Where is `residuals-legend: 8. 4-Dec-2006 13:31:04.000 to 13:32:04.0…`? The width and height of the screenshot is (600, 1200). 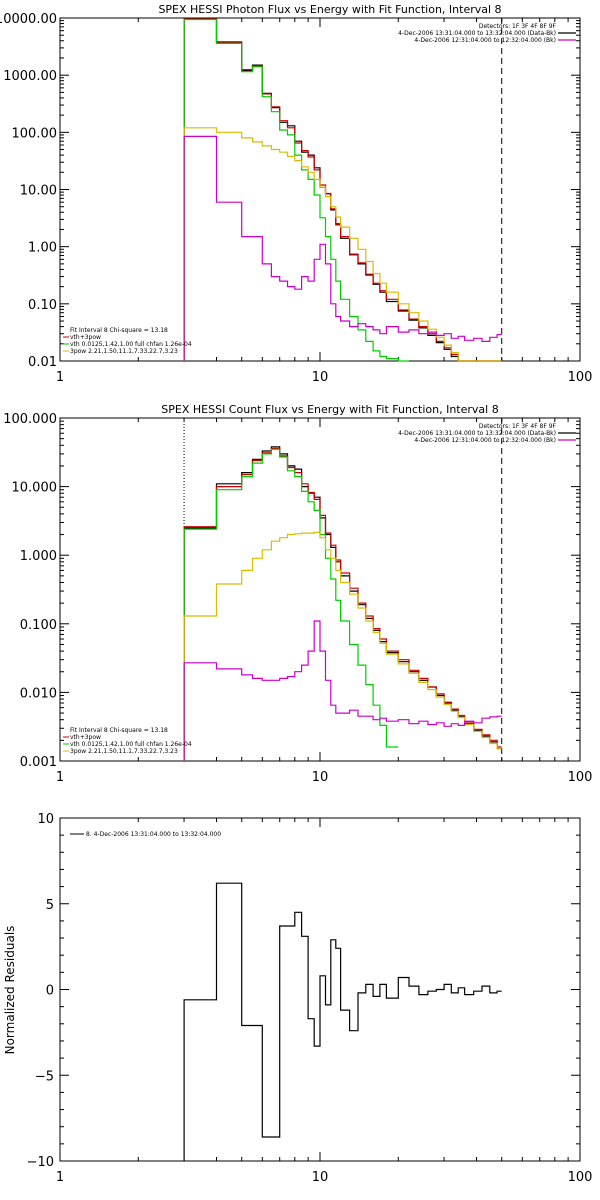 residuals-legend: 8. 4-Dec-2006 13:31:04.000 to 13:32:04.0… is located at coordinates (145, 834).